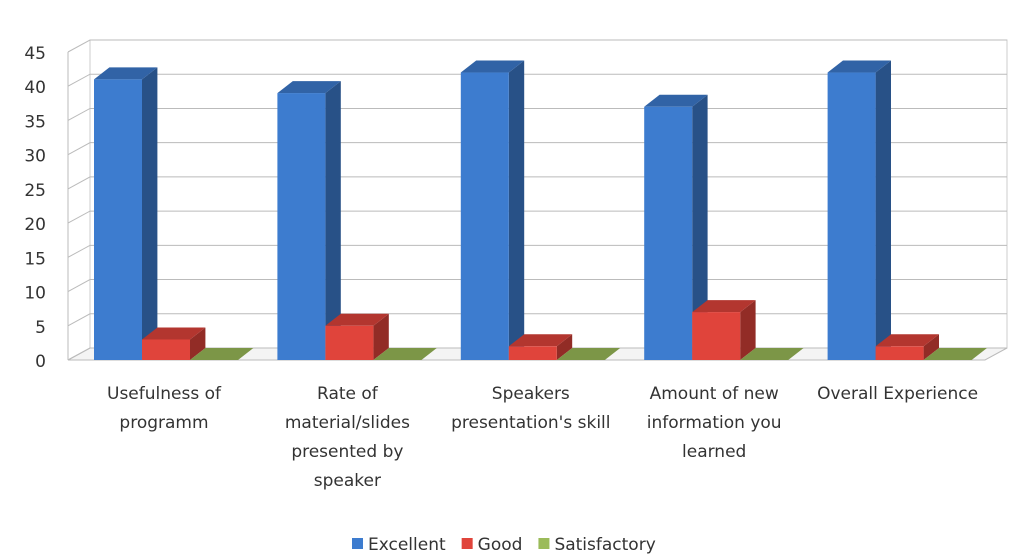  Describe the element at coordinates (35, 88) in the screenshot. I see `y-tick-label: 40` at that location.